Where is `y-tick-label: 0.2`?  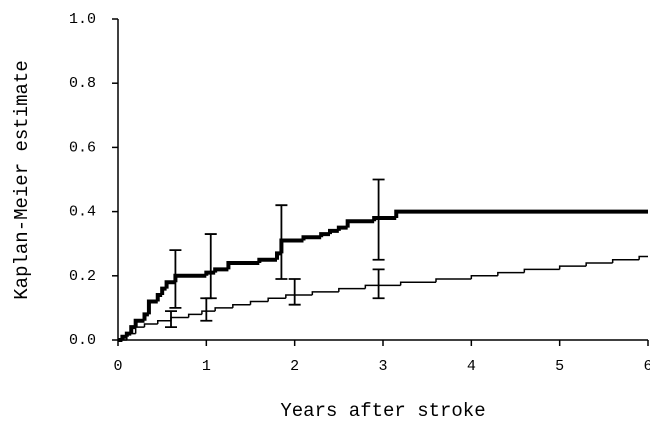 y-tick-label: 0.2 is located at coordinates (82, 276).